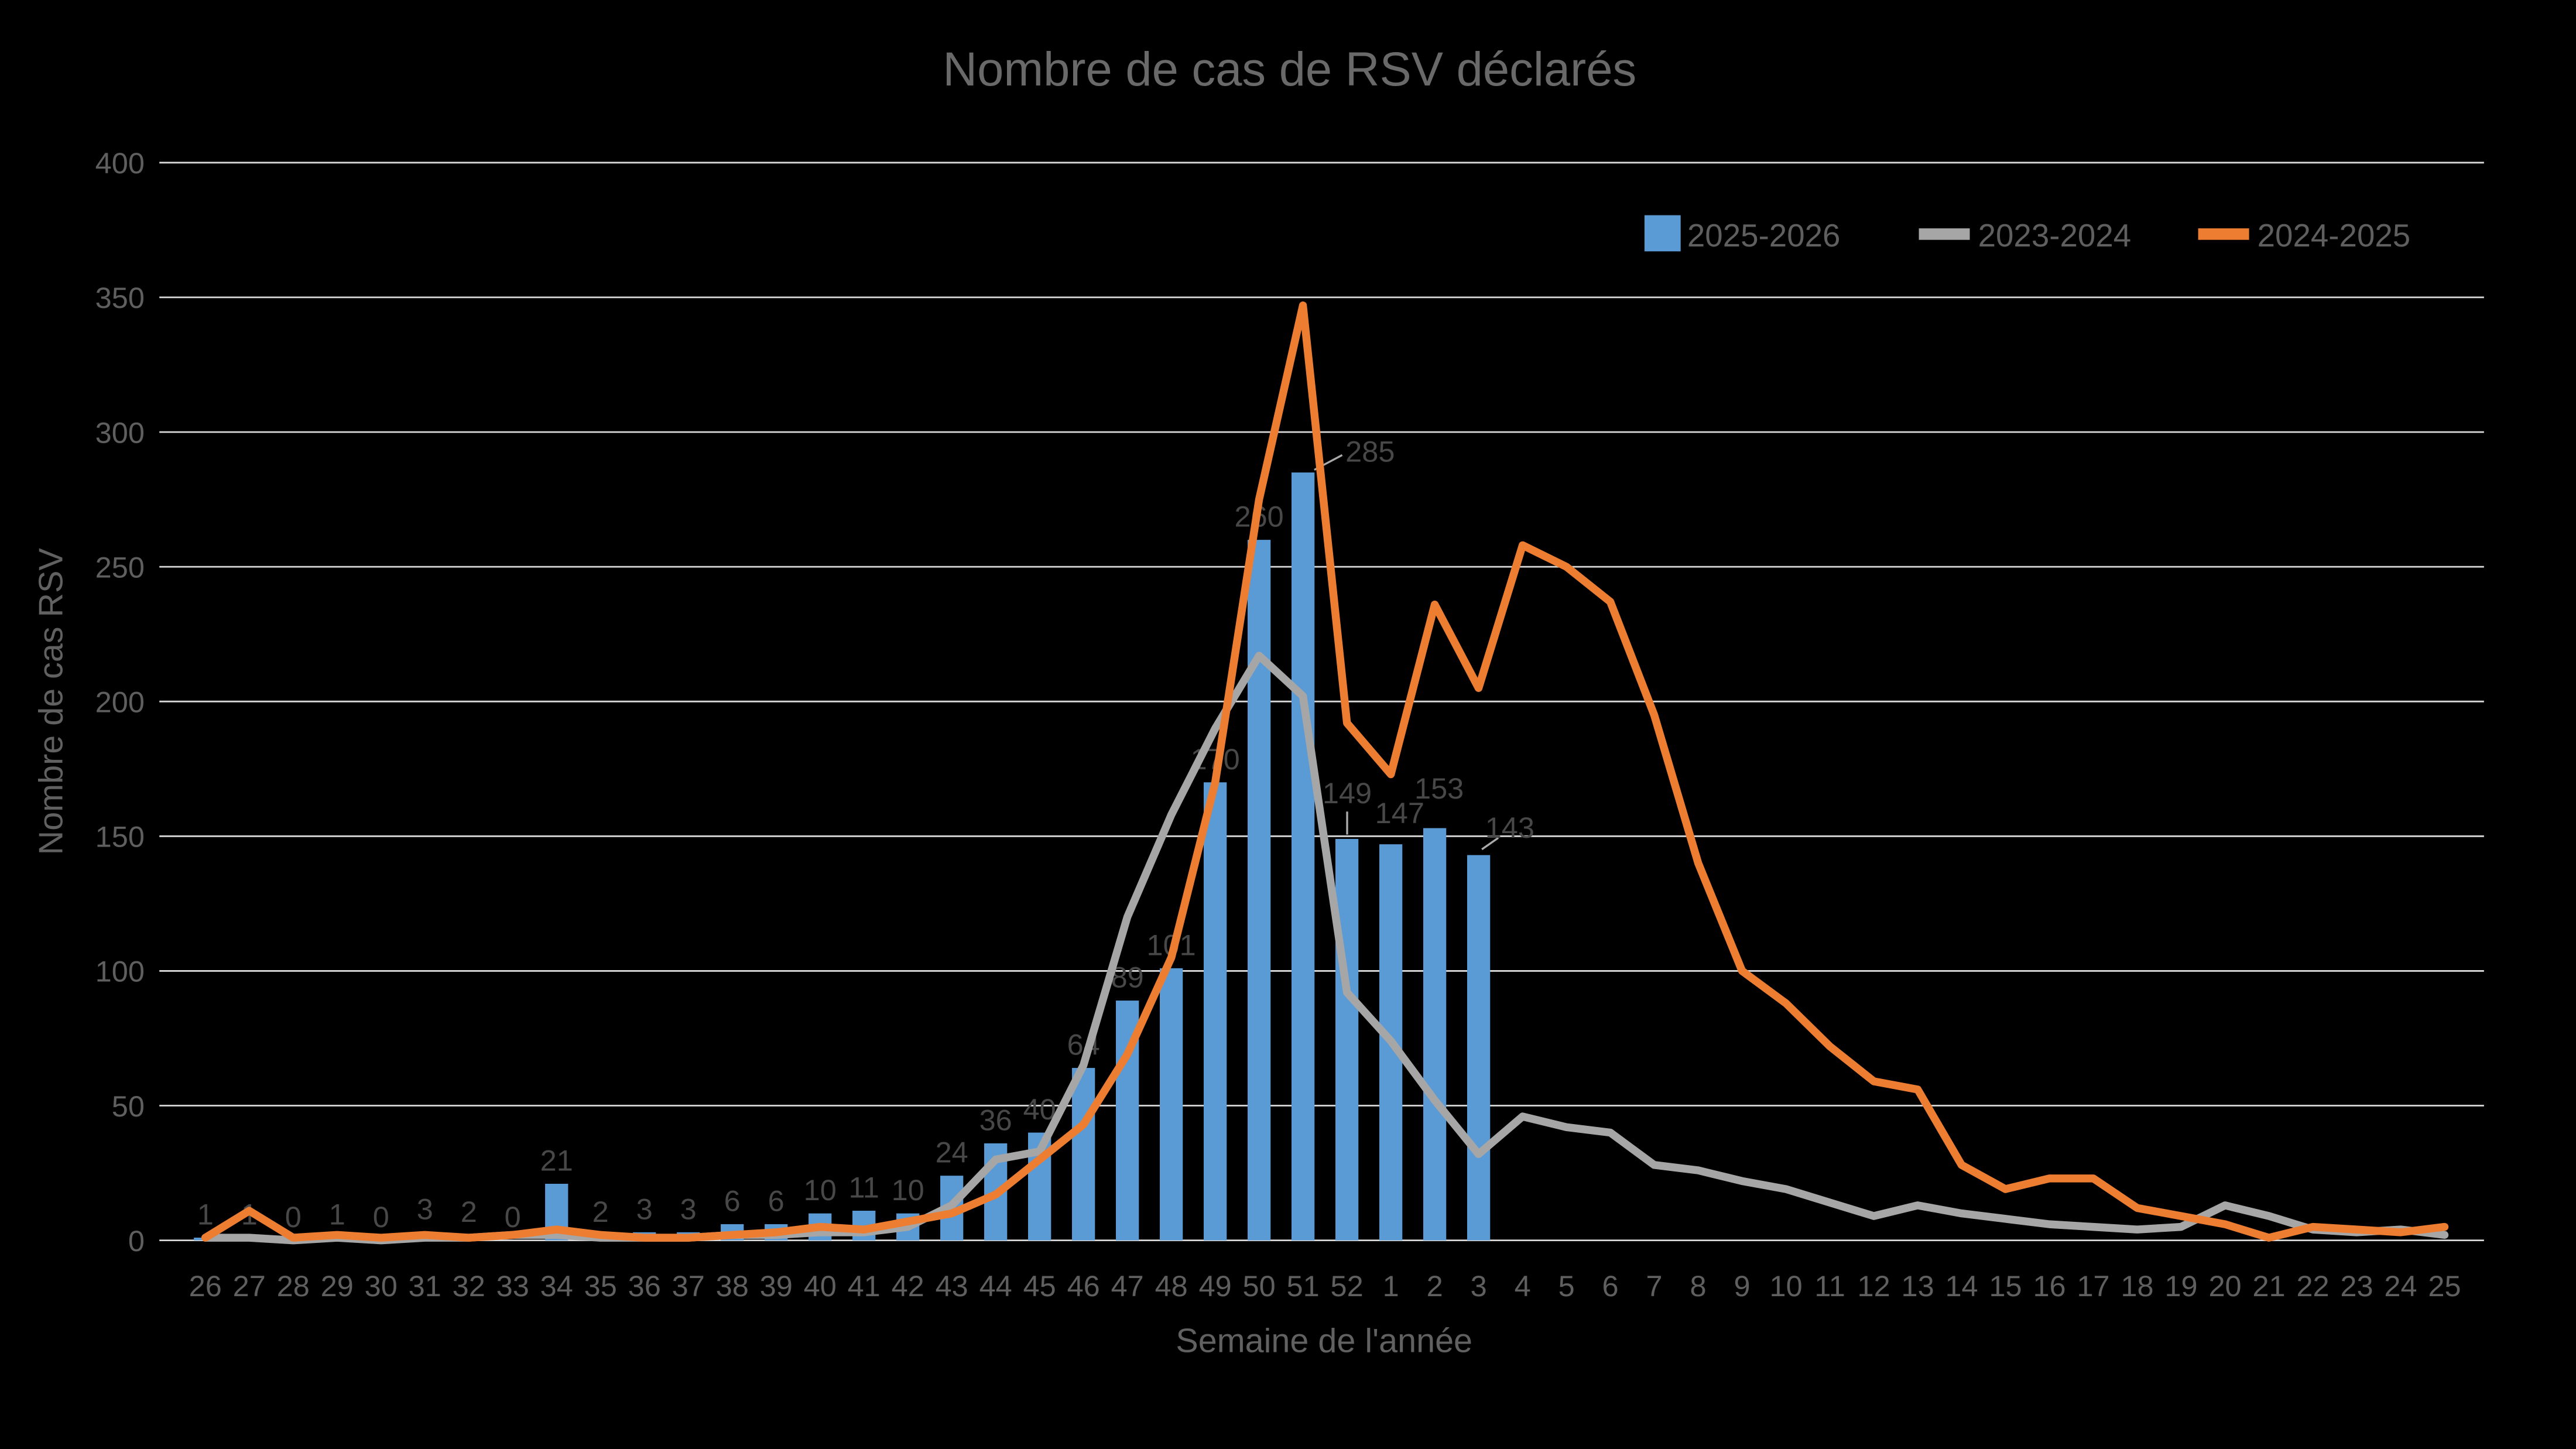  What do you see at coordinates (120, 837) in the screenshot?
I see `svg-text: 150` at bounding box center [120, 837].